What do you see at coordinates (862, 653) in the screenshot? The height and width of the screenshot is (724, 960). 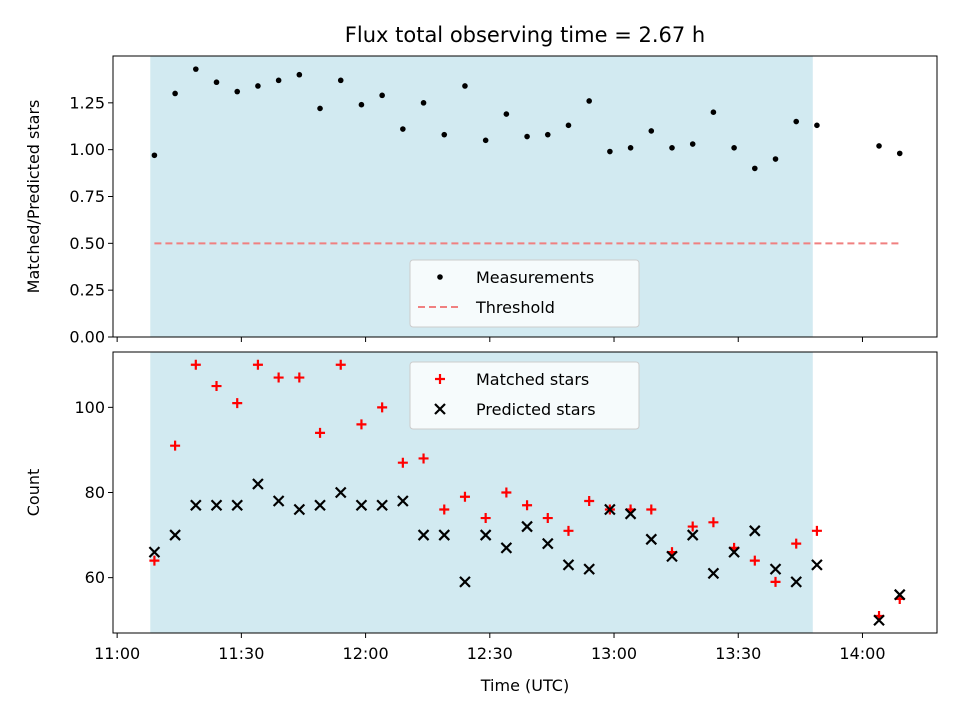 I see `x-tick-label: 14:00` at bounding box center [862, 653].